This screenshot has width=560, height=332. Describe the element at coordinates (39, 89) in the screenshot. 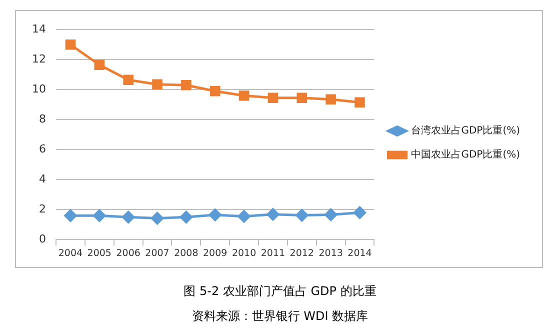

I see `y-tick-label: 10` at that location.